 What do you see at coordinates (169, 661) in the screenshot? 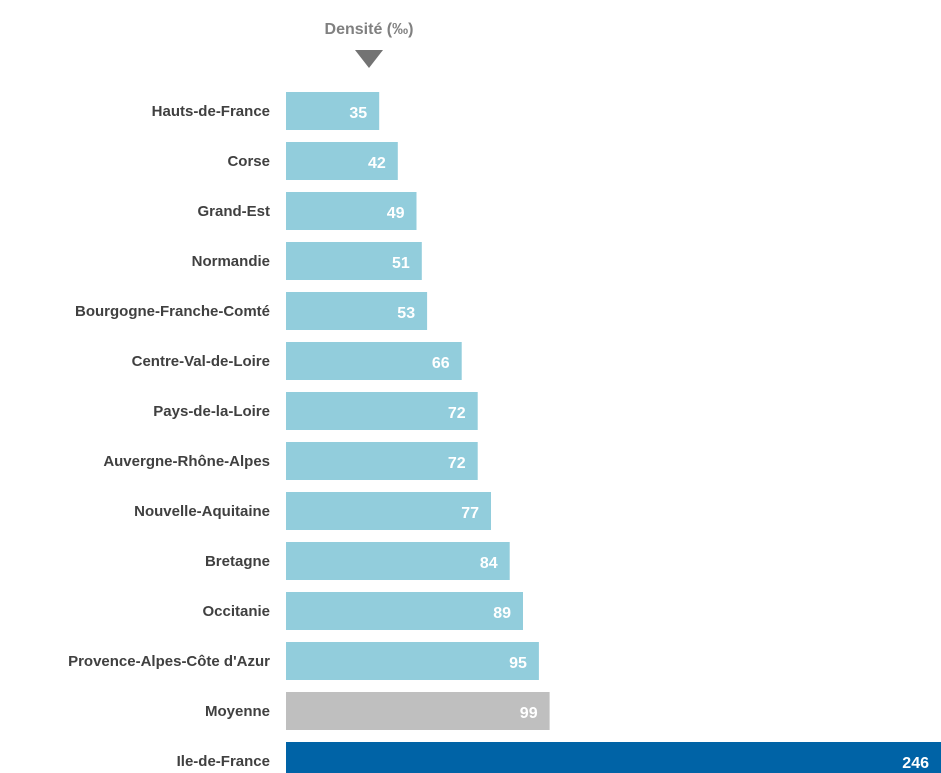
I see `category-label-provence-alpes-cote-d-azur: Provence-Alpes-Côte d'Azur` at bounding box center [169, 661].